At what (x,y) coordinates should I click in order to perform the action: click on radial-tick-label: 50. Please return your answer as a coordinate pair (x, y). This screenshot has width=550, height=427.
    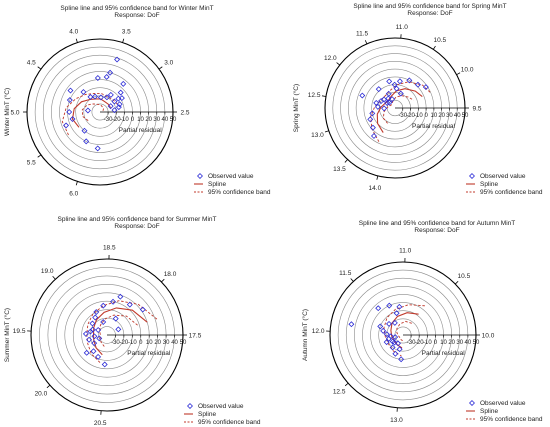
    Looking at the image, I should click on (183, 343).